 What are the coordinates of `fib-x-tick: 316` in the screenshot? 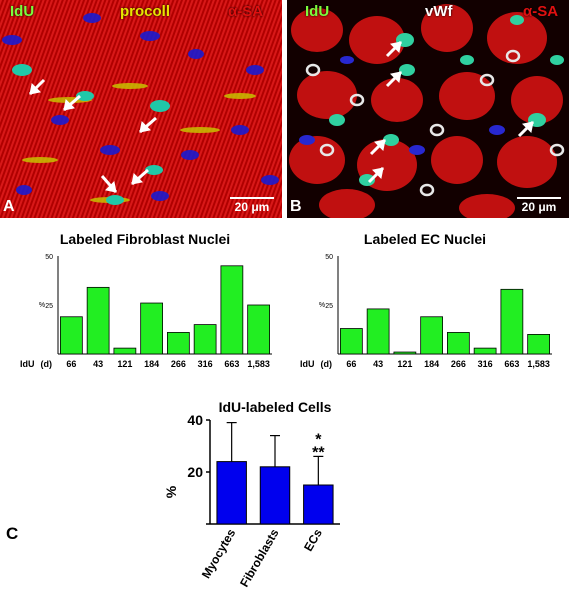 It's located at (205, 364).